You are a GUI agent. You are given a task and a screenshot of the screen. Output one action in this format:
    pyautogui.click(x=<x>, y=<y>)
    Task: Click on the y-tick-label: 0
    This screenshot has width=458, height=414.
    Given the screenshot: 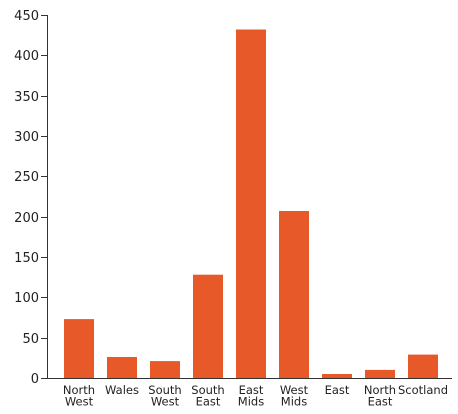 What is the action you would take?
    pyautogui.click(x=35, y=379)
    